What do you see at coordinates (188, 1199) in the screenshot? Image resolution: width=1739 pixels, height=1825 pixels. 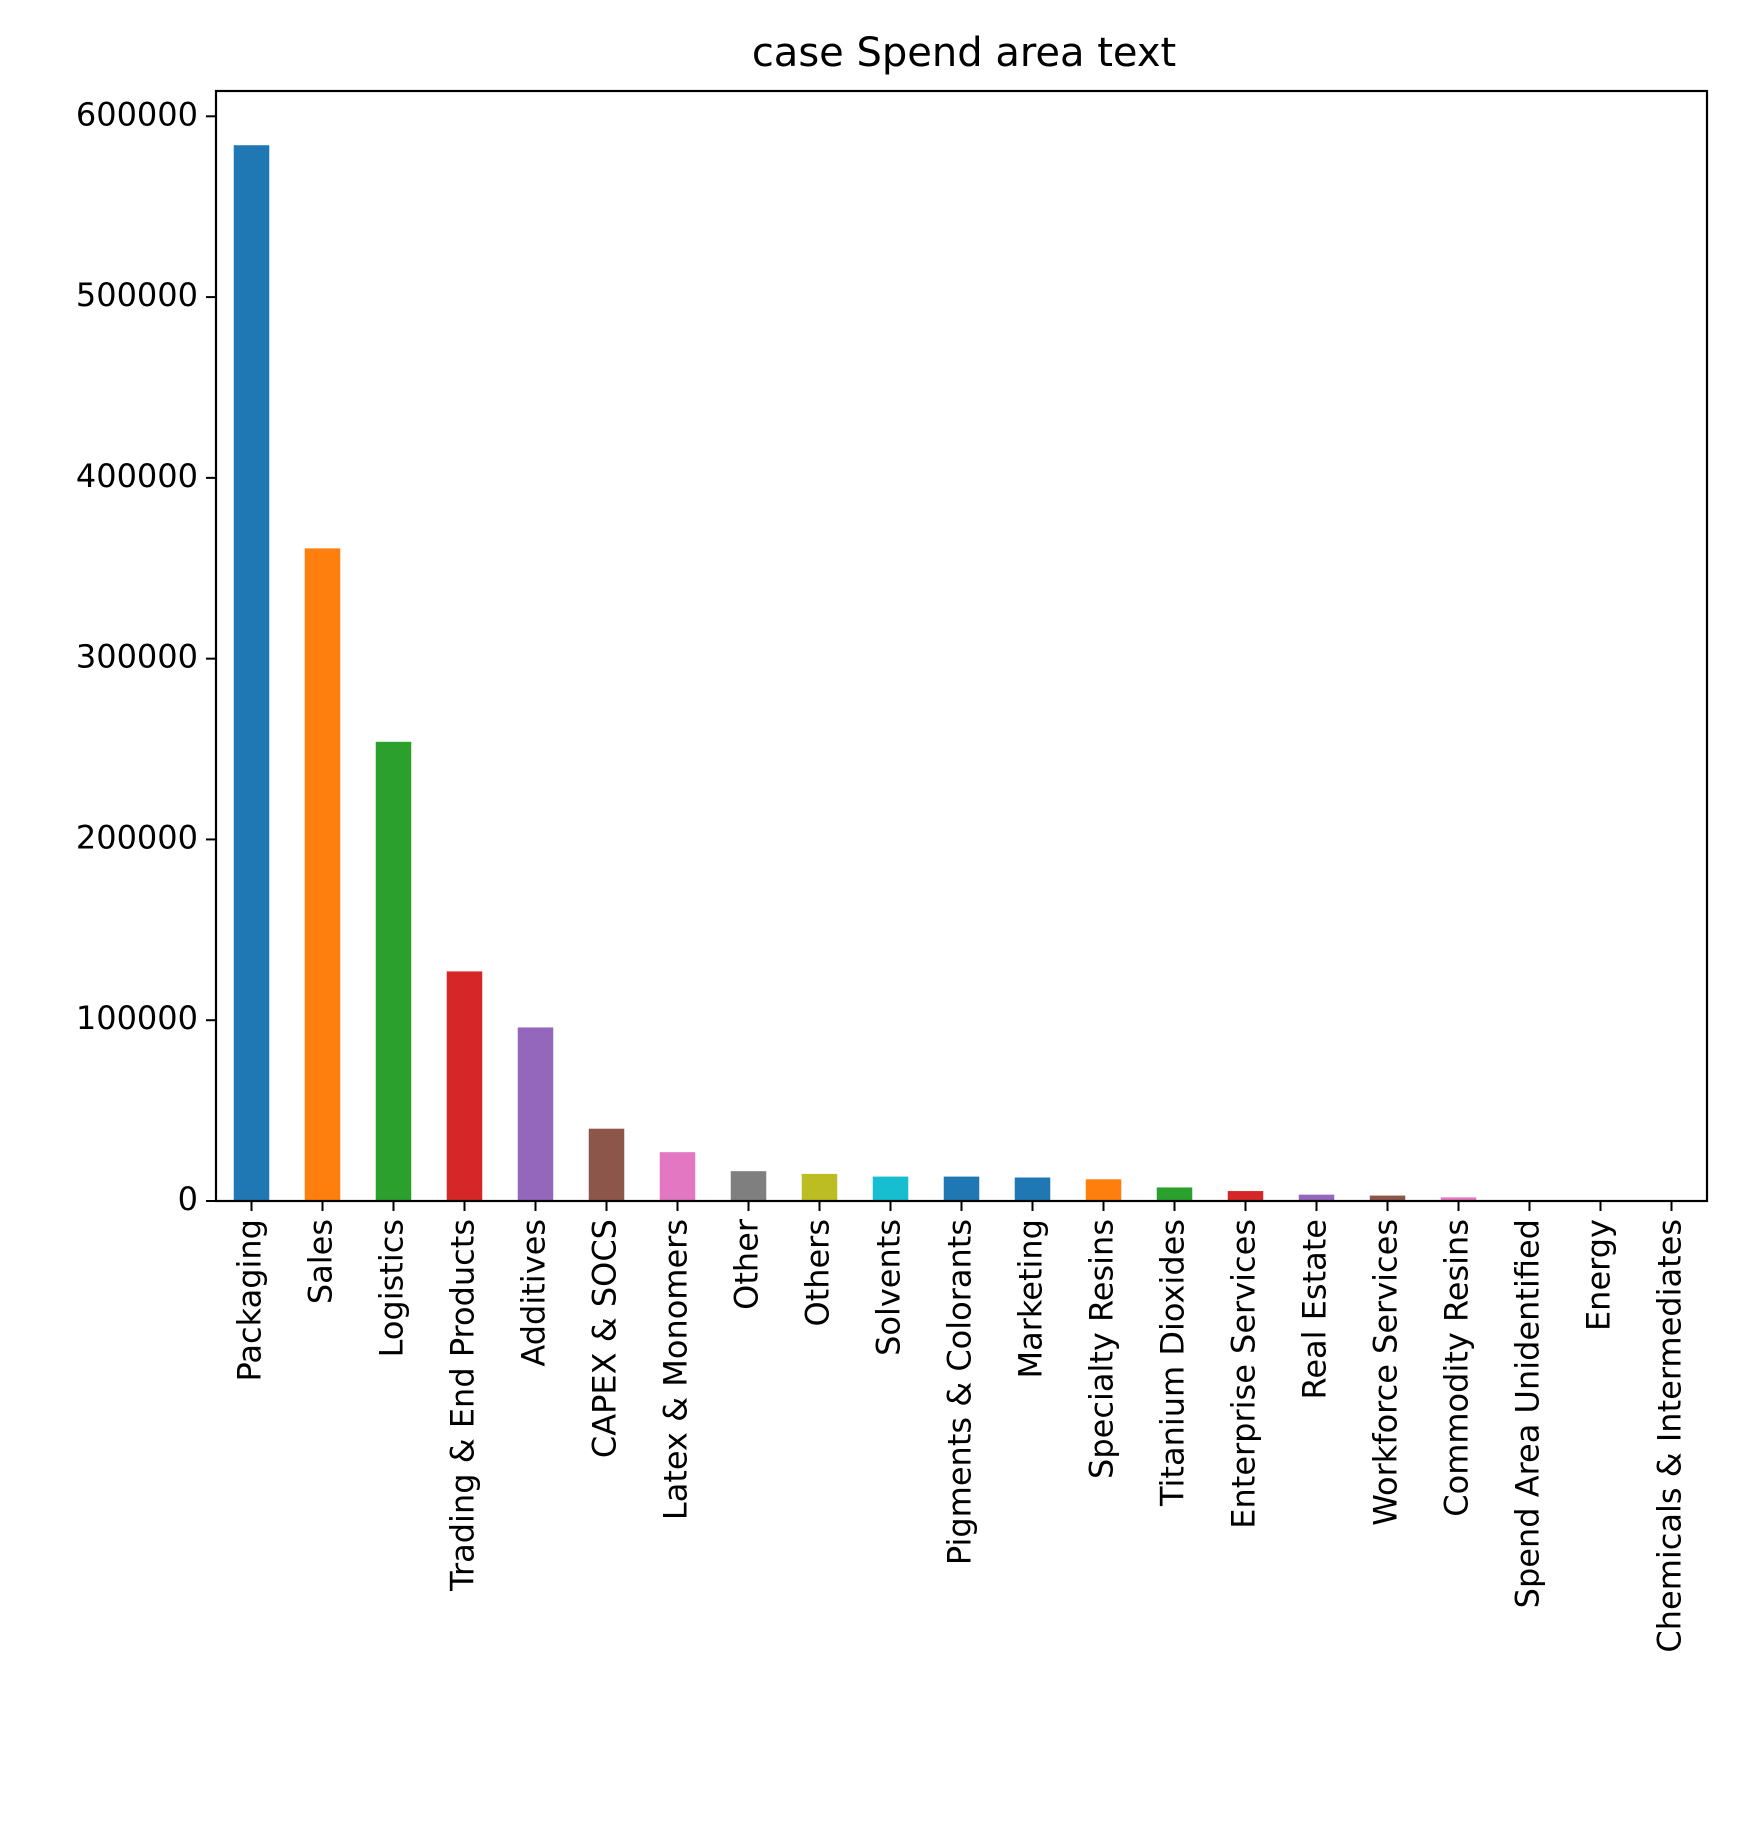 I see `y-tick-label: 0` at bounding box center [188, 1199].